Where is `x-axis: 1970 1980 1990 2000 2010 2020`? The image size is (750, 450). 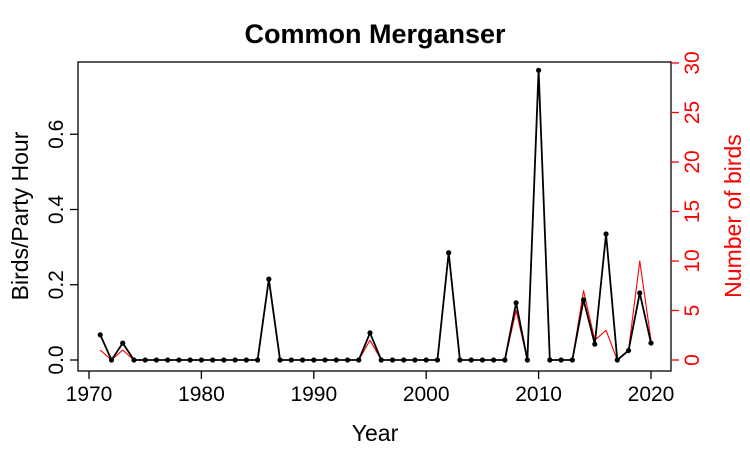 x-axis: 1970 1980 1990 2000 2010 2020 is located at coordinates (370, 388).